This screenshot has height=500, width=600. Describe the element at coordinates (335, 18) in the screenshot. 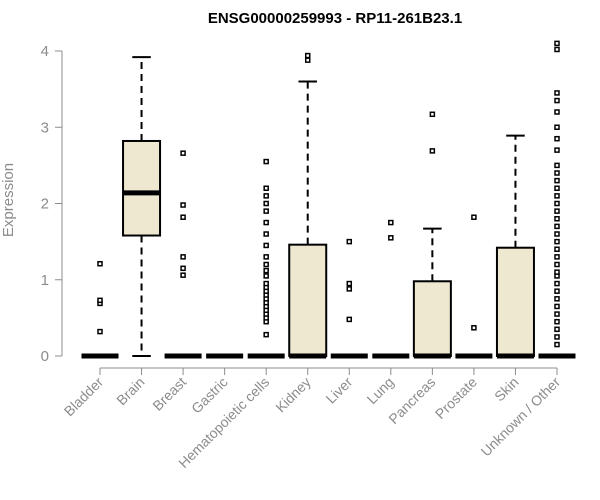

I see `chart-title: ENSG00000259993 - RP11-261B23.1` at that location.